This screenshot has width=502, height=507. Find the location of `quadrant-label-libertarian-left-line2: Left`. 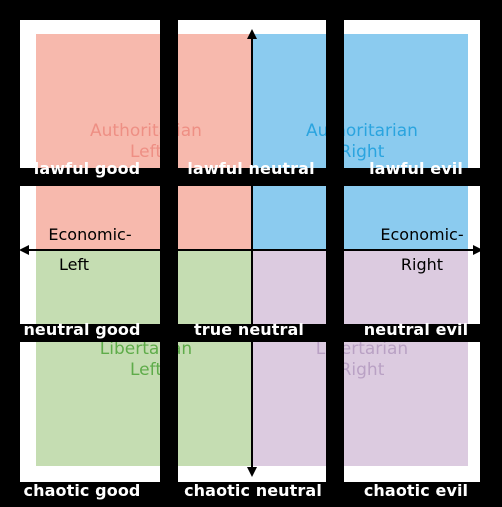

quadrant-label-libertarian-left-line2: Left is located at coordinates (146, 370).